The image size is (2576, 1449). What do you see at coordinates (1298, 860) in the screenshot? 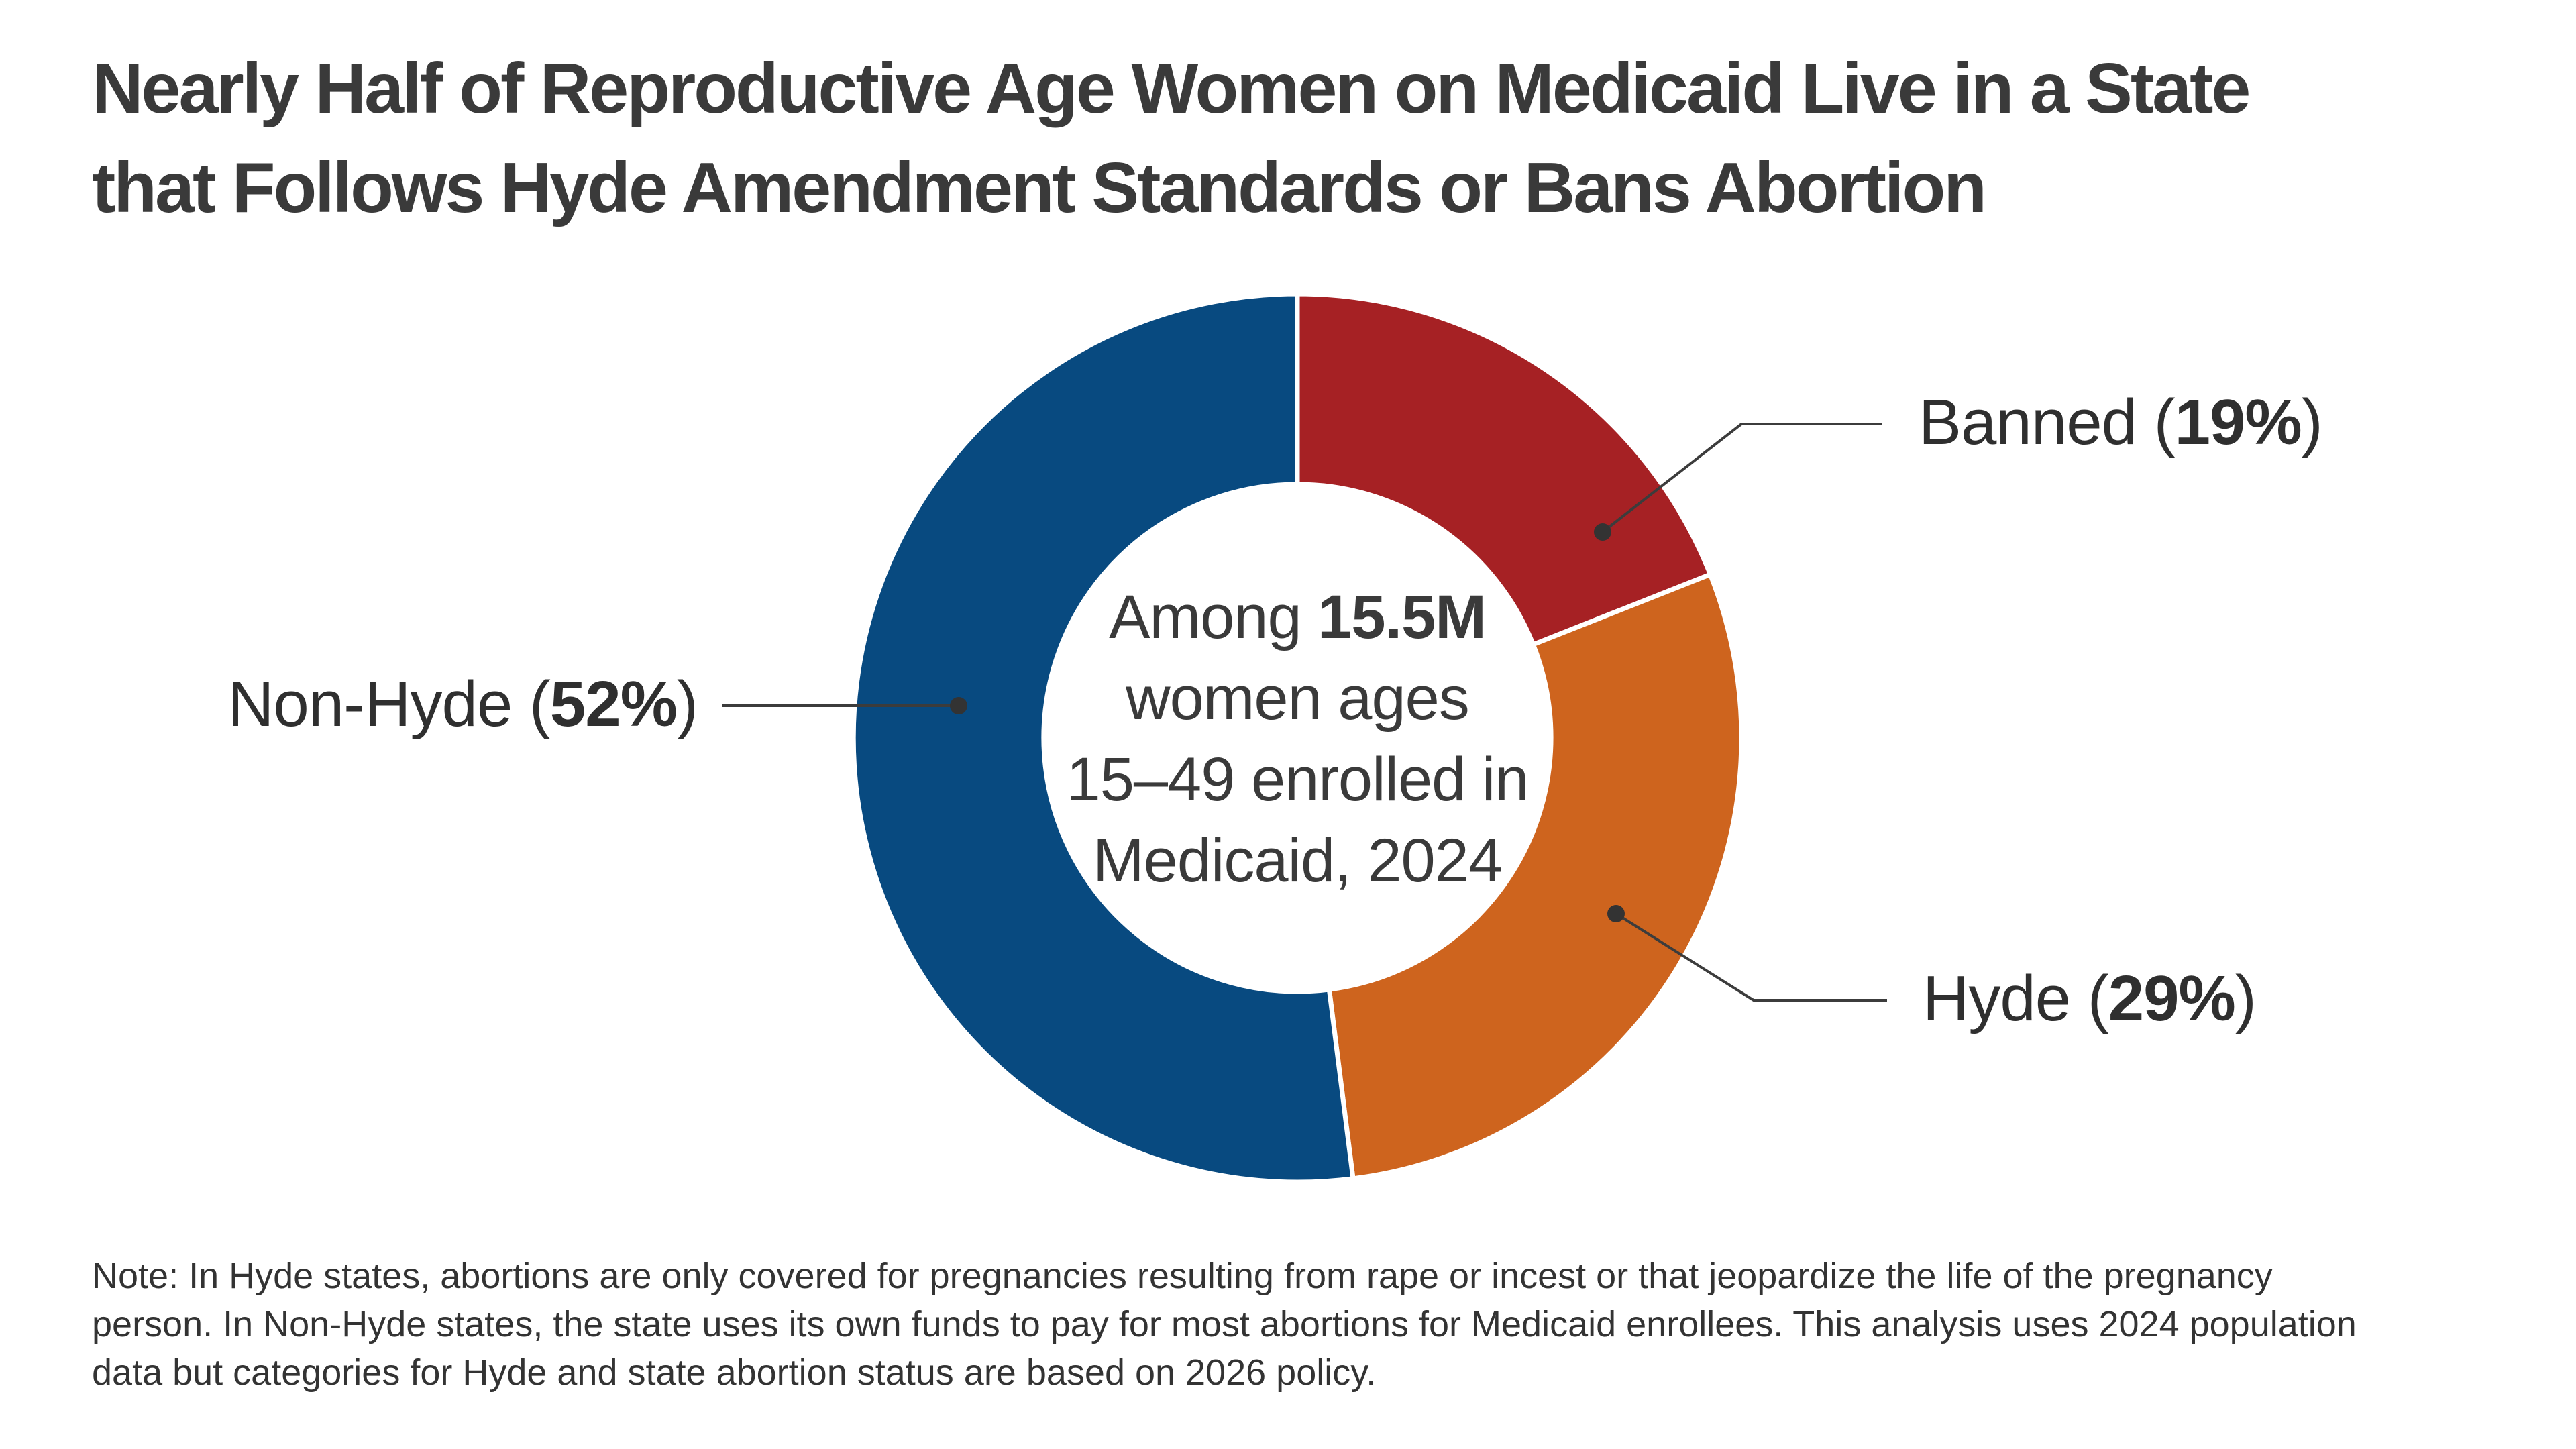
I see `center-label-line4: Medicaid, 2024` at bounding box center [1298, 860].